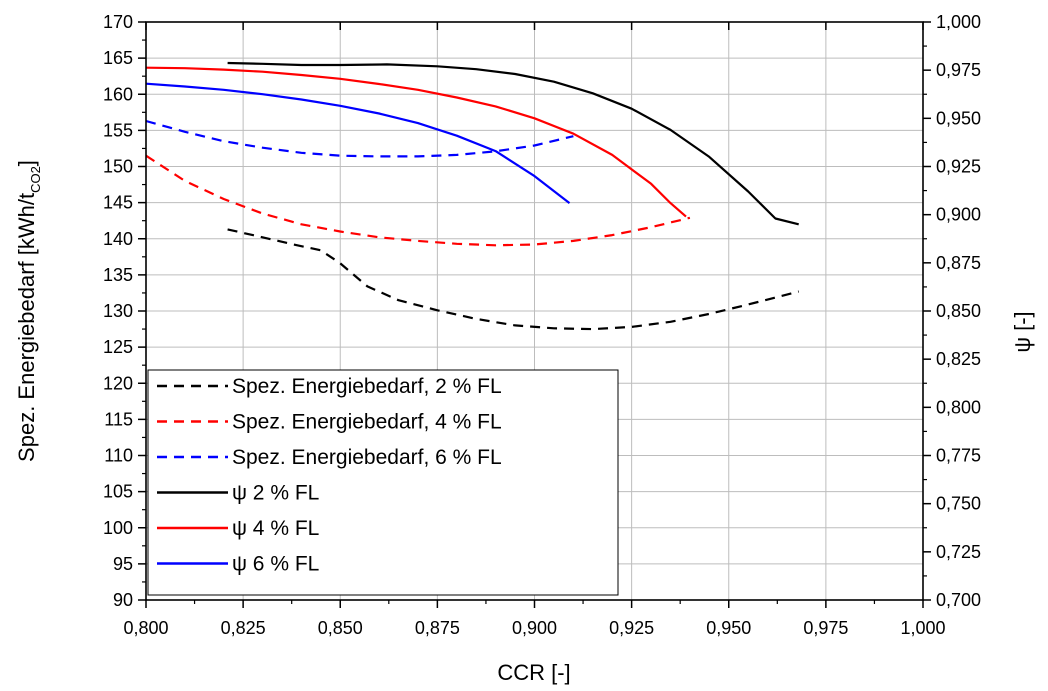 The height and width of the screenshot is (691, 1048). What do you see at coordinates (118, 383) in the screenshot?
I see `y-tick-label: 120` at bounding box center [118, 383].